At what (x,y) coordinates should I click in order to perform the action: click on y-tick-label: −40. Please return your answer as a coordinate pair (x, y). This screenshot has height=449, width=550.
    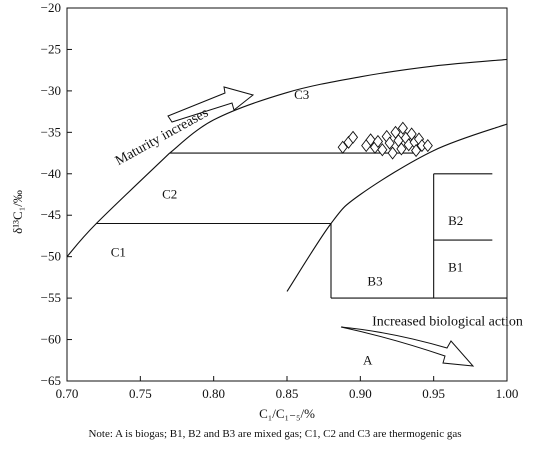
    Looking at the image, I should click on (51, 173).